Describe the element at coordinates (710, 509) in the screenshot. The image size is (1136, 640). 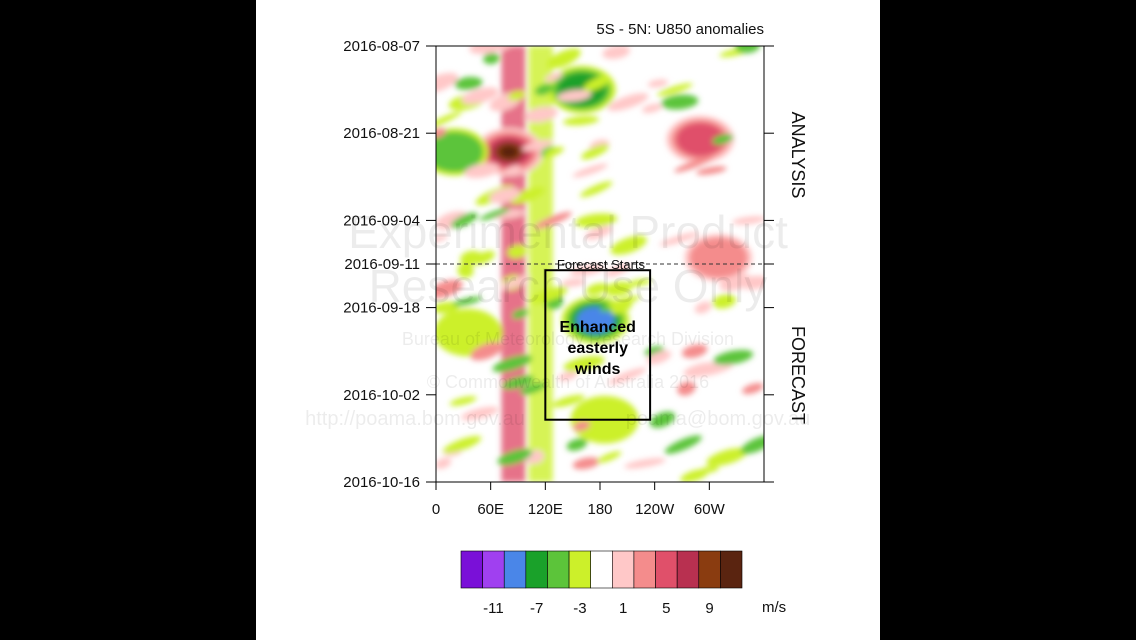
I see `x-tick-label: 60W` at that location.